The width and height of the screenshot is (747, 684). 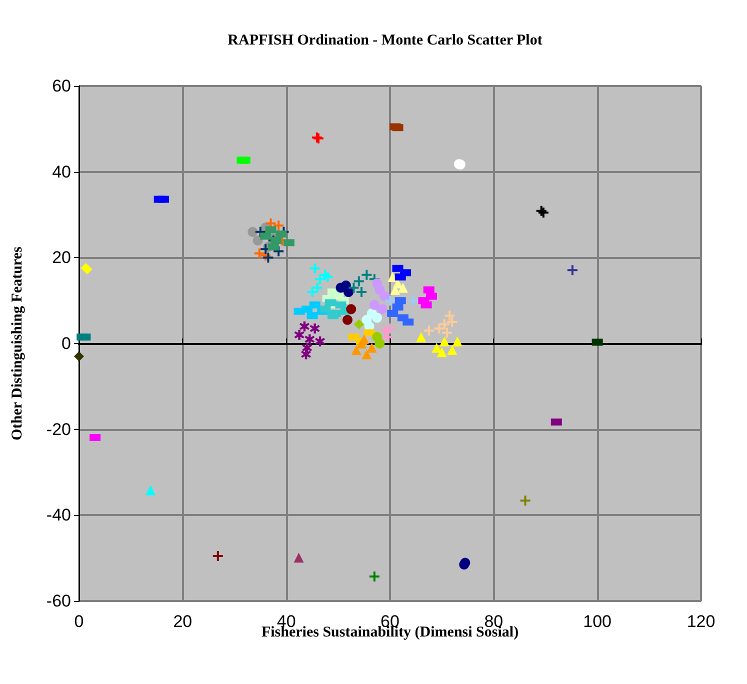 What do you see at coordinates (61, 258) in the screenshot?
I see `y-tick-label: 20` at bounding box center [61, 258].